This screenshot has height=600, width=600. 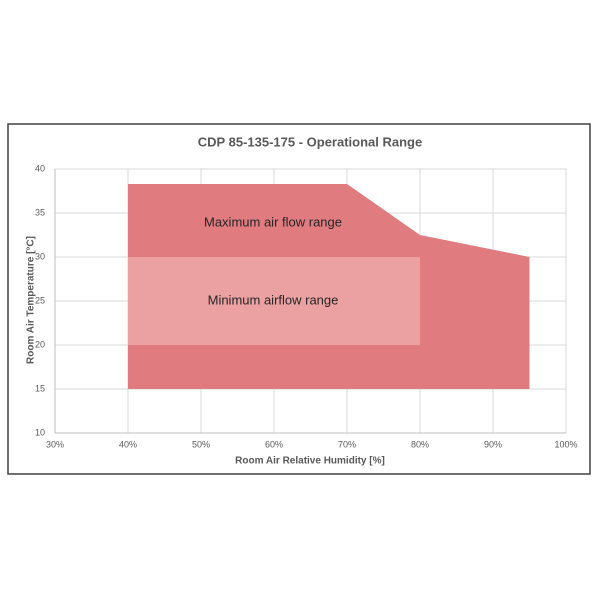 What do you see at coordinates (347, 444) in the screenshot?
I see `x-tick-label: 70%` at bounding box center [347, 444].